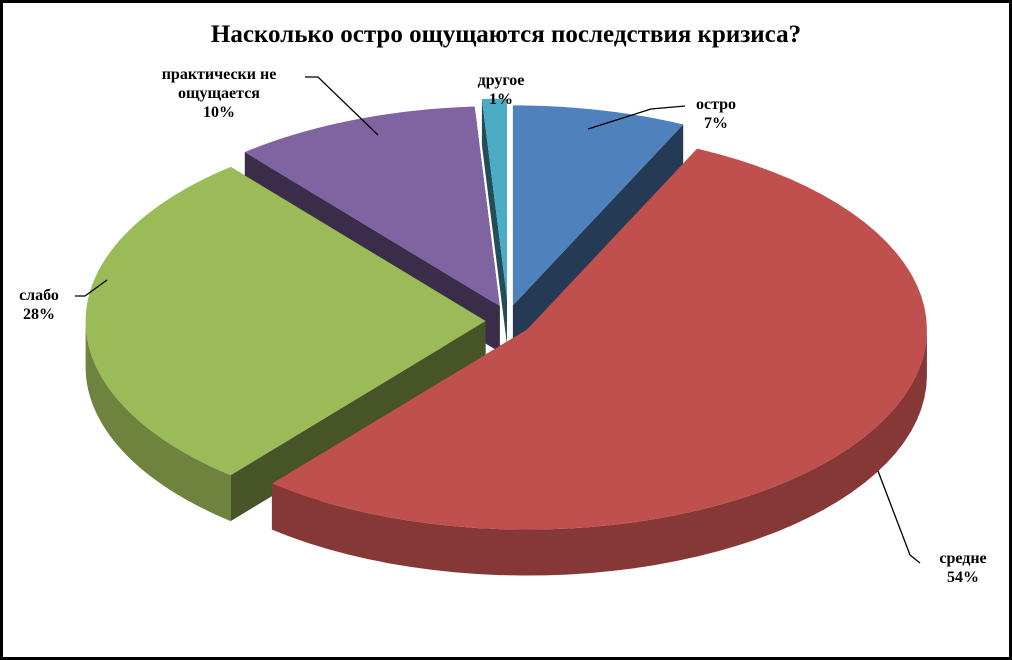  I want to click on value-label: 10%, so click(219, 112).